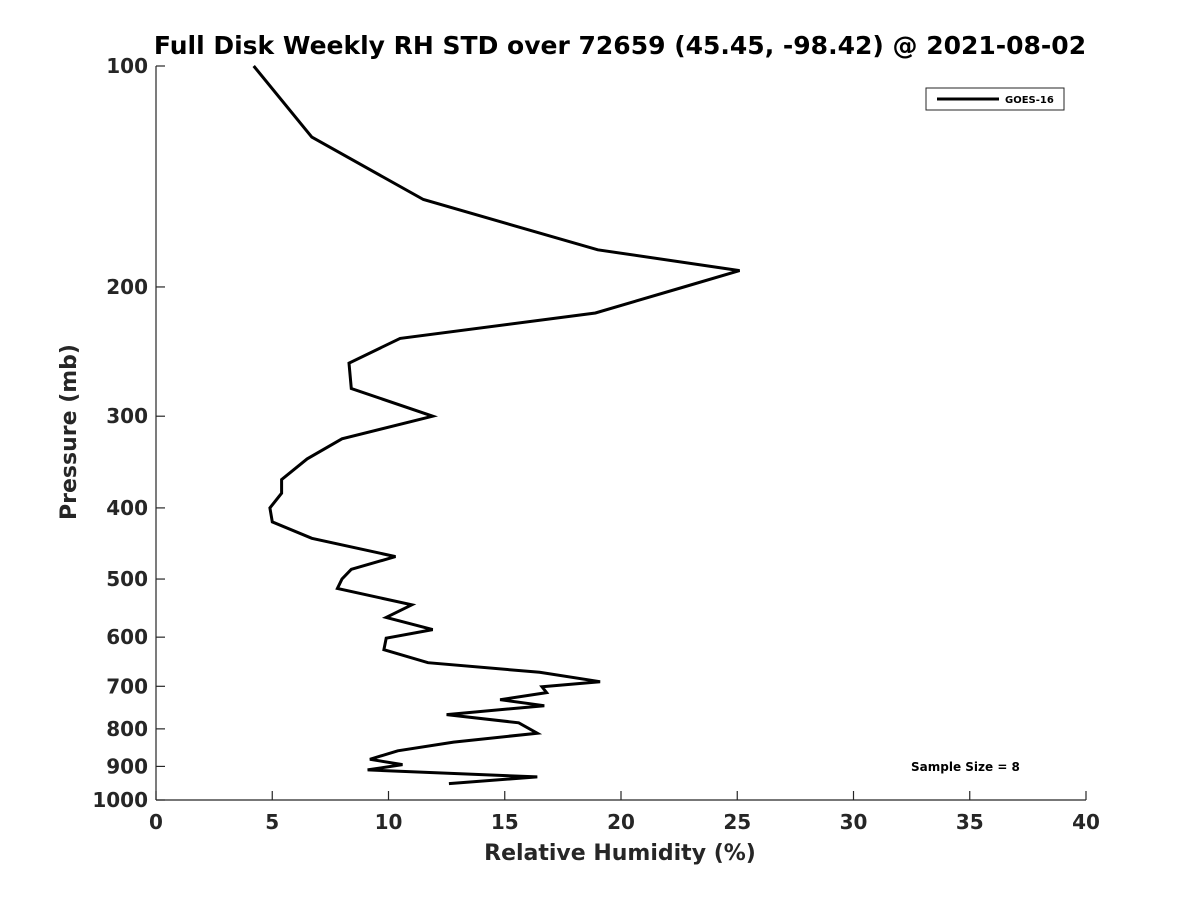 This screenshot has width=1200, height=900. Describe the element at coordinates (127, 729) in the screenshot. I see `y-tick-label: 800` at that location.